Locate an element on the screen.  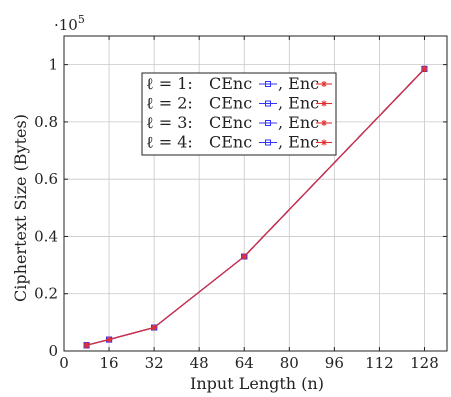
legend-prefix: ℓ = 1: is located at coordinates (169, 83).